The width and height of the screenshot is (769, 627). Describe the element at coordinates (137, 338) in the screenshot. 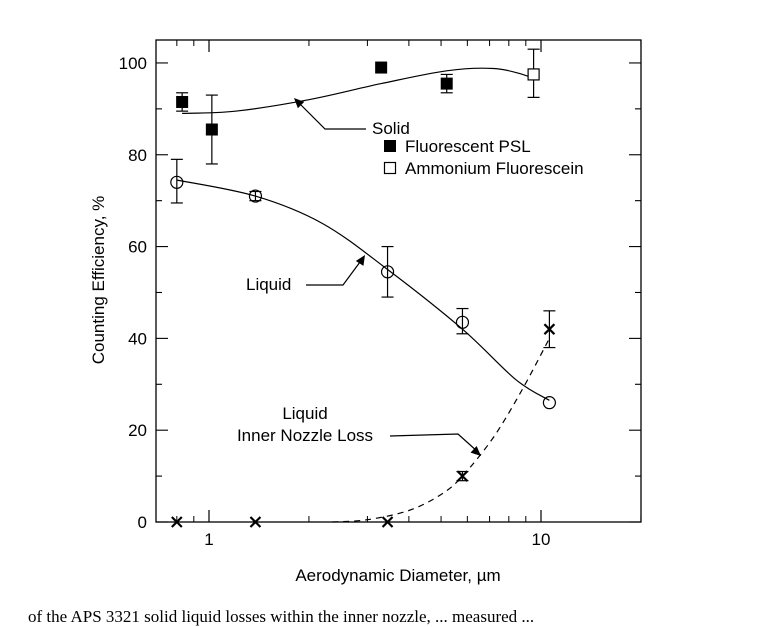

I see `y-tick-label: 40` at that location.